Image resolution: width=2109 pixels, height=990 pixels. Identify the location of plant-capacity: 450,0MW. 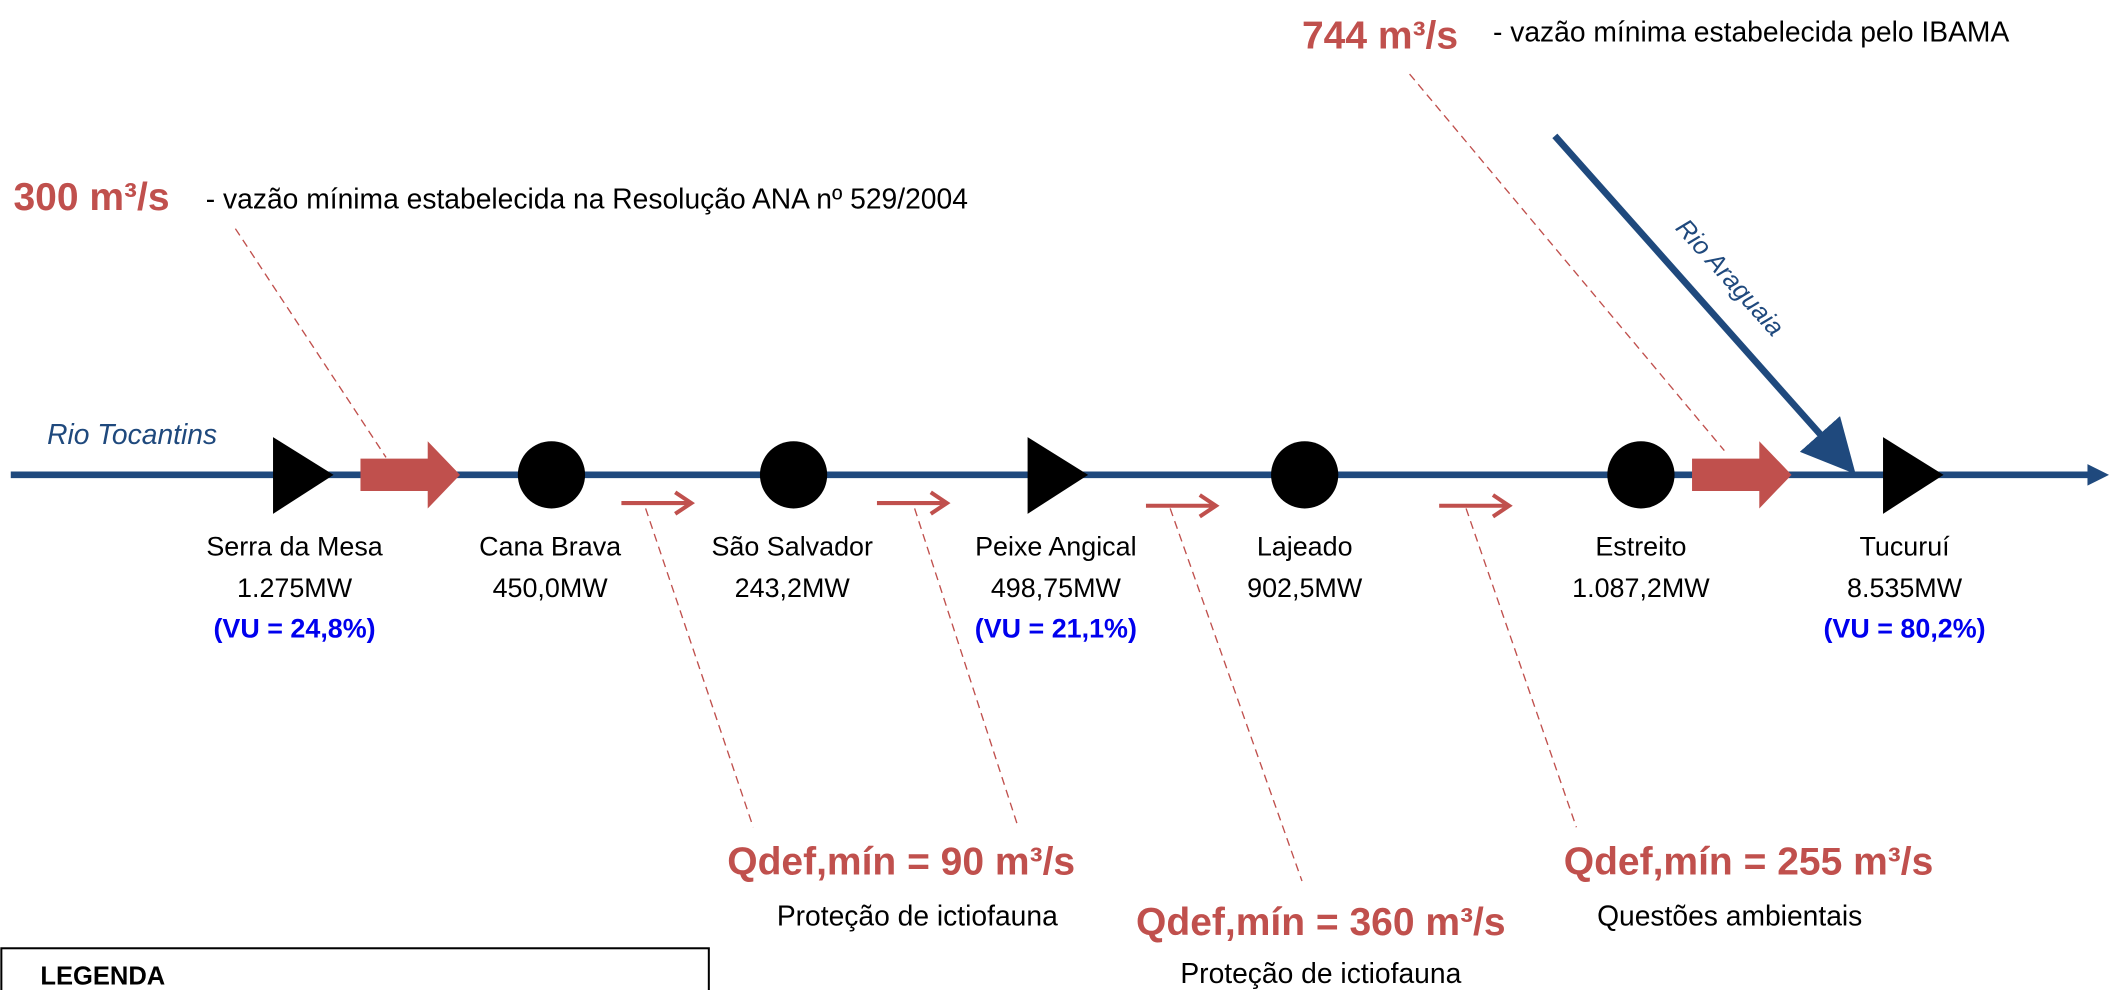
(551, 588).